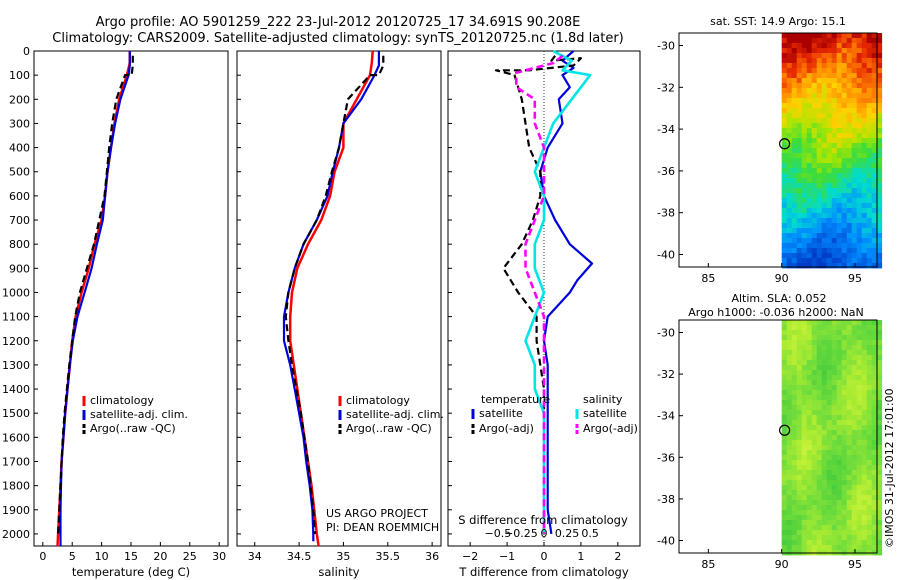 This screenshot has width=900, height=580. Describe the element at coordinates (139, 414) in the screenshot. I see `temp-legend-1: satellite-adj. clim.` at that location.